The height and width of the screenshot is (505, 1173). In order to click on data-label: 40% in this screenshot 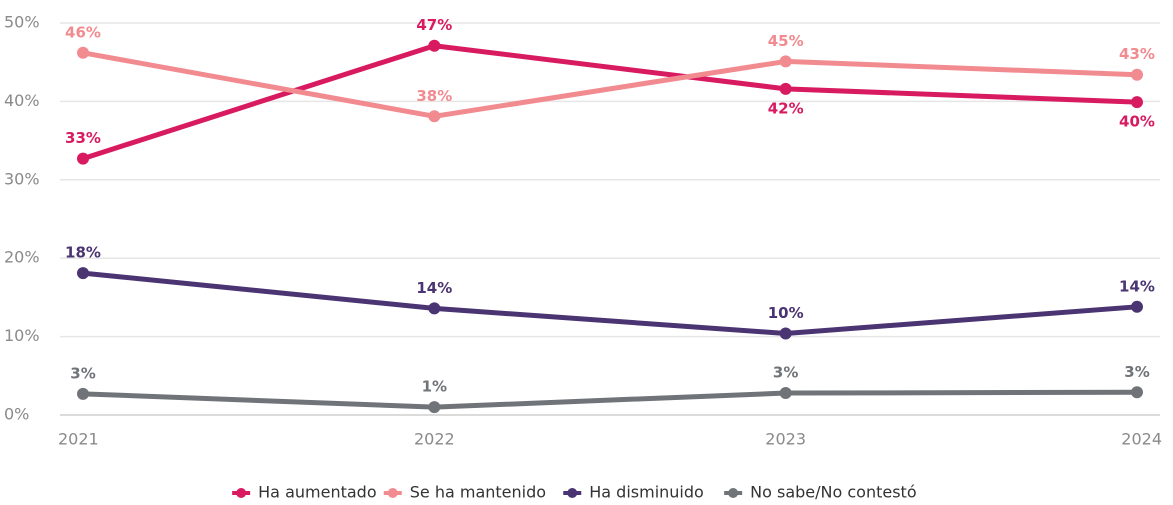, I will do `click(1137, 122)`.